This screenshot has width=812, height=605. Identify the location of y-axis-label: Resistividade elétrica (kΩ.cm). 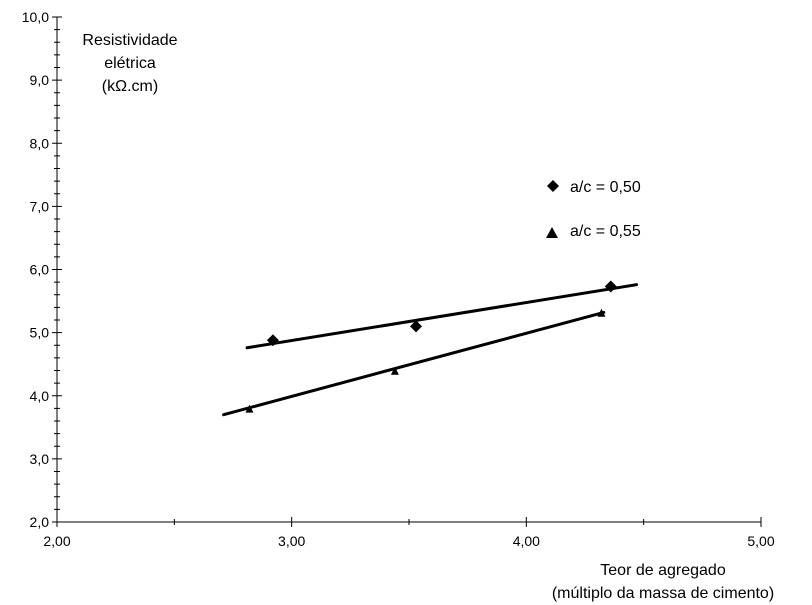
(129, 63).